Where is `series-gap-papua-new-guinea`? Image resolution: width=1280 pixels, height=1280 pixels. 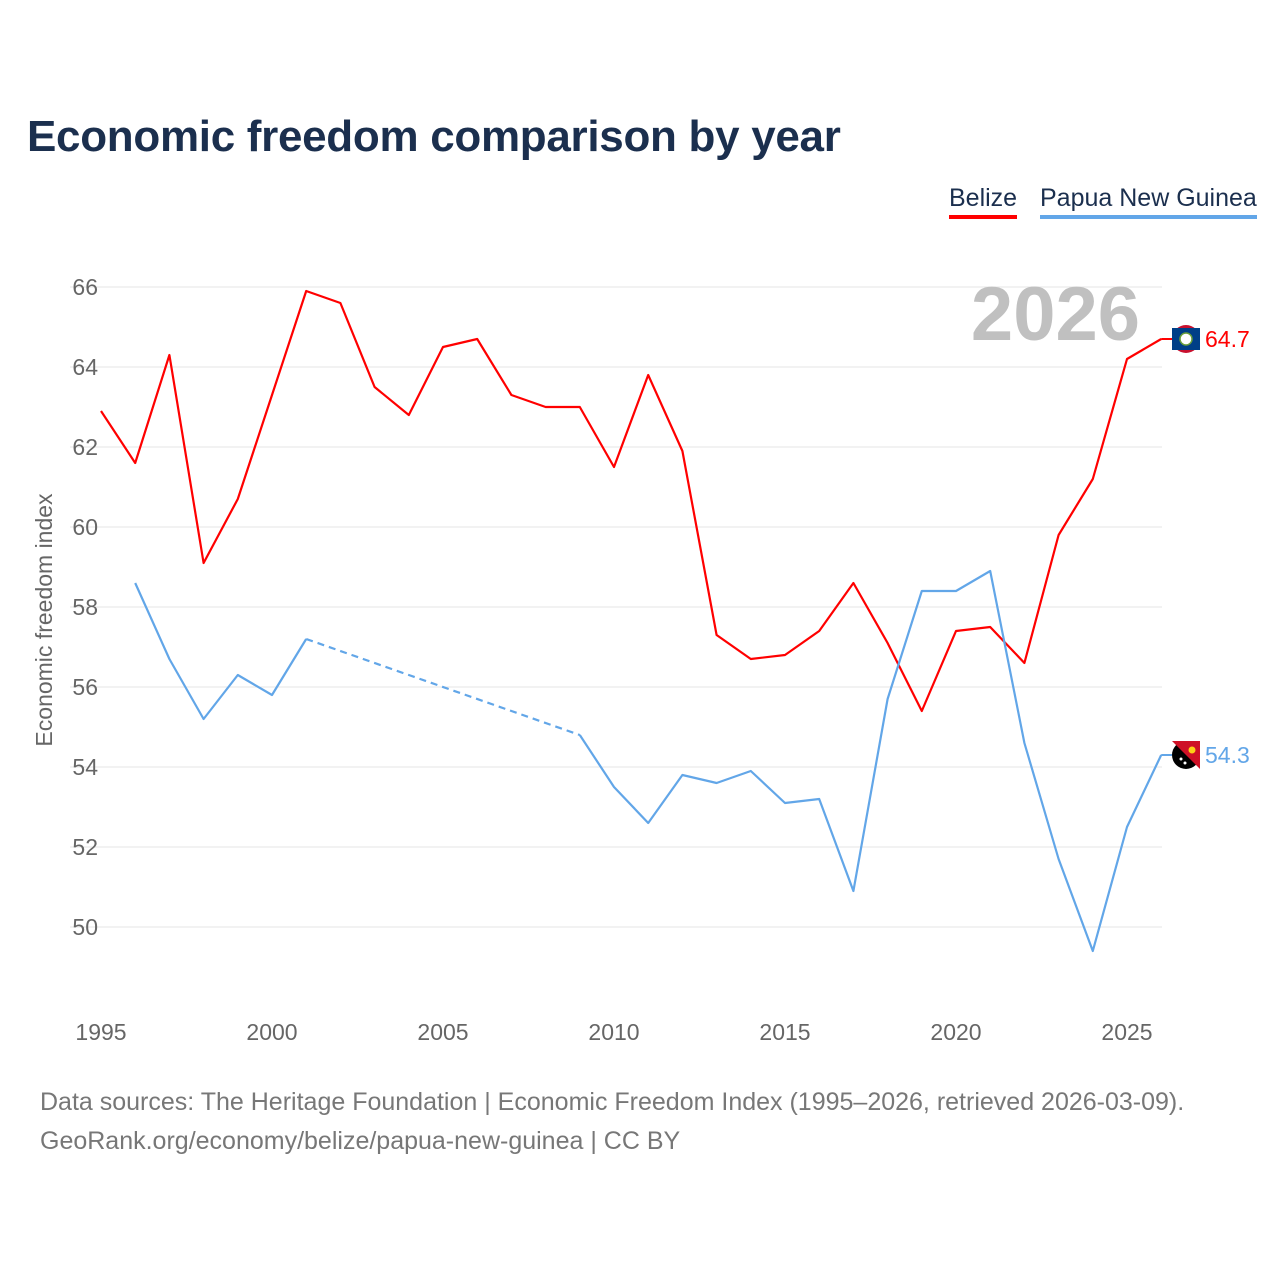 series-gap-papua-new-guinea is located at coordinates (443, 687).